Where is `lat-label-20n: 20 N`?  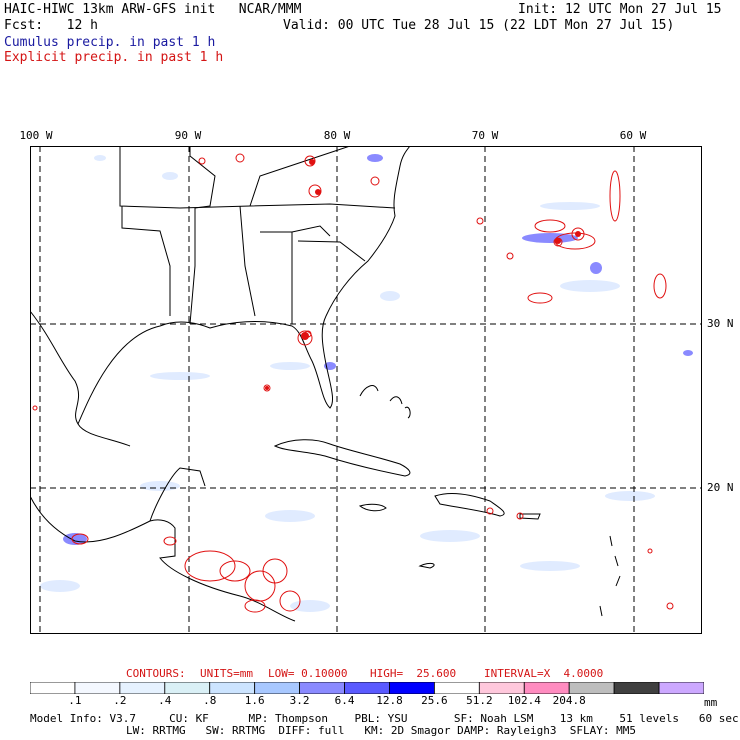 lat-label-20n: 20 N is located at coordinates (720, 487).